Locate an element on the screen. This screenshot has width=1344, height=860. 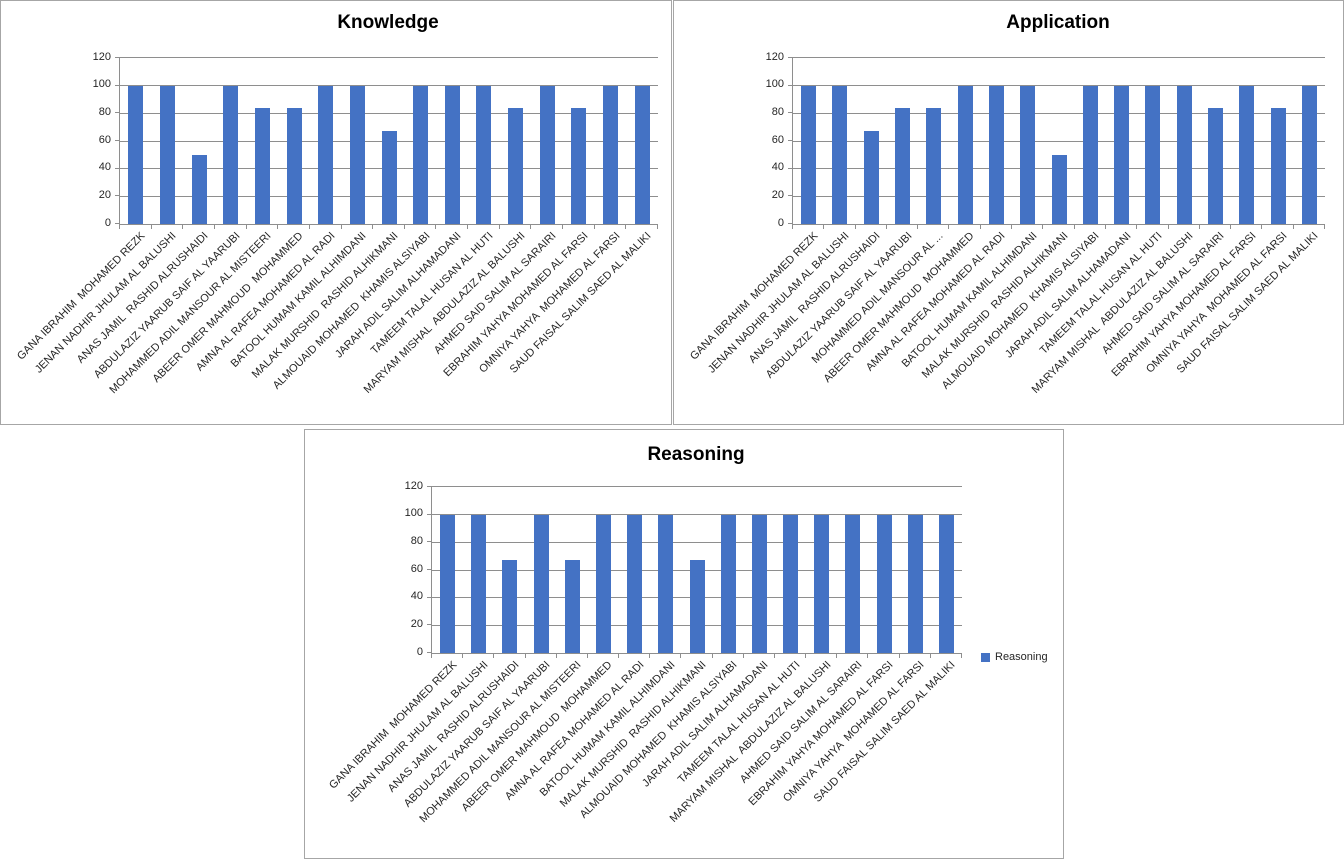
legend: Reasoning is located at coordinates (1014, 657).